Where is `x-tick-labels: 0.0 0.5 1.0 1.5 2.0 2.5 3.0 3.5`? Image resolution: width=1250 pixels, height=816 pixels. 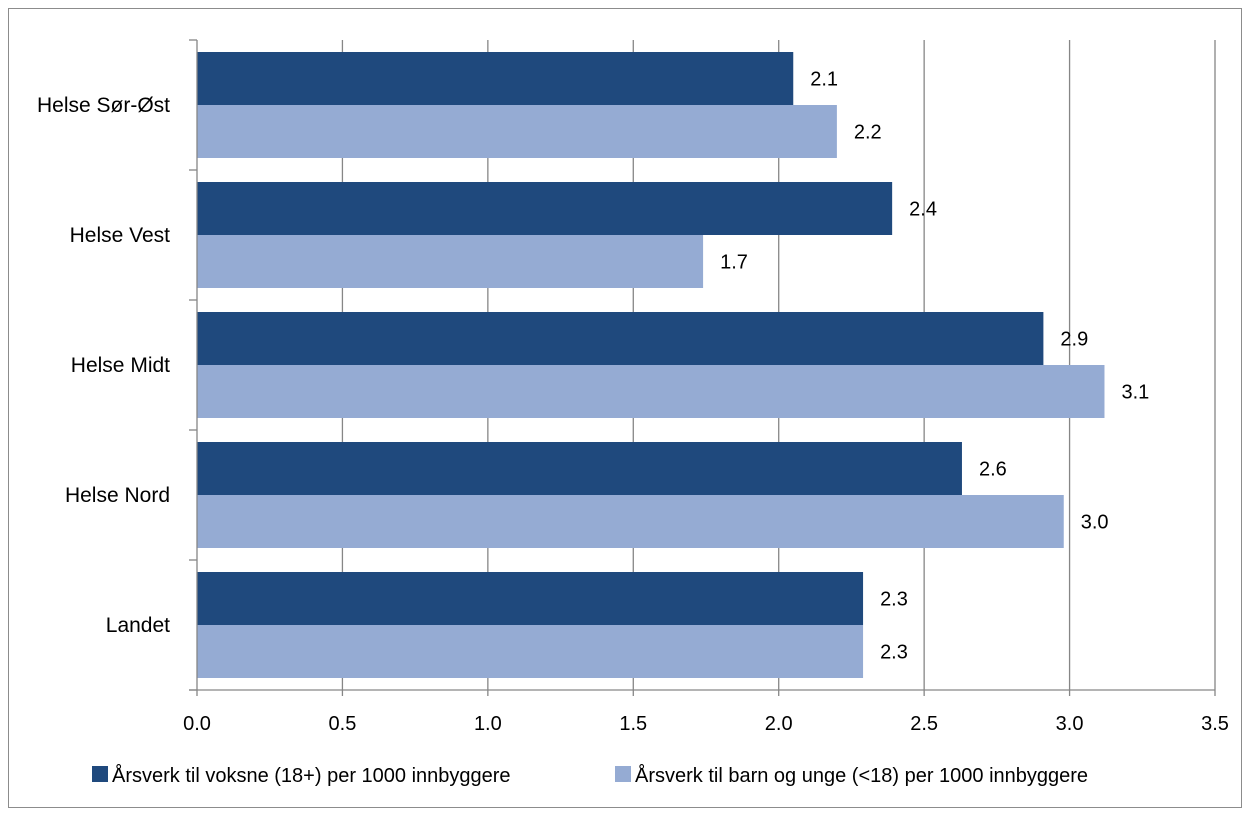
x-tick-labels: 0.0 0.5 1.0 1.5 2.0 2.5 3.0 3.5 is located at coordinates (706, 724).